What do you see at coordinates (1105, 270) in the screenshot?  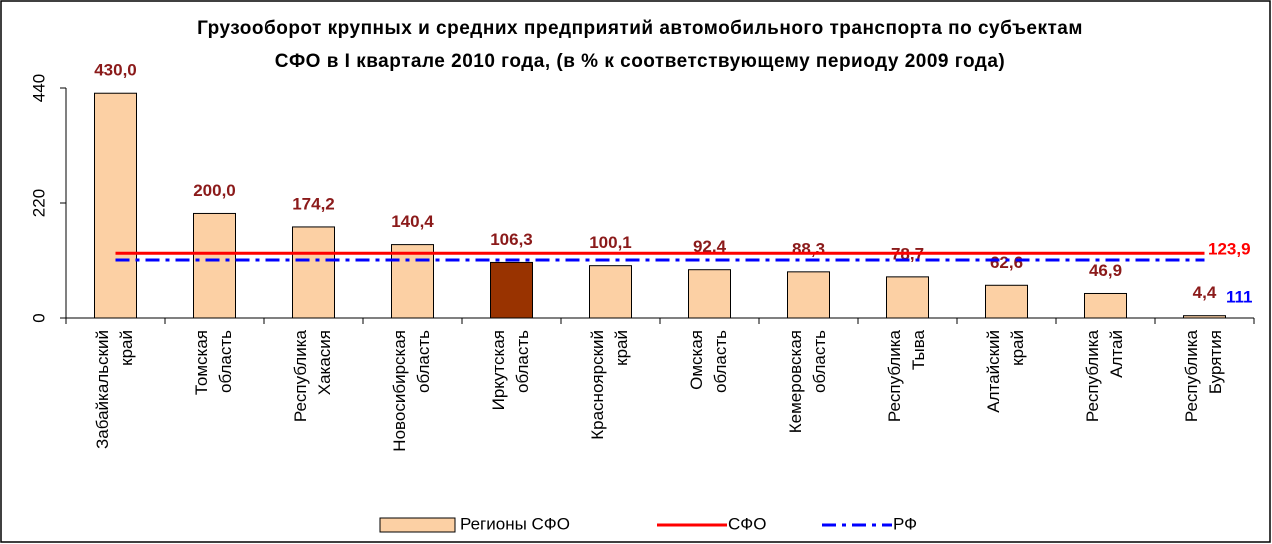 I see `value-label: 46,9` at bounding box center [1105, 270].